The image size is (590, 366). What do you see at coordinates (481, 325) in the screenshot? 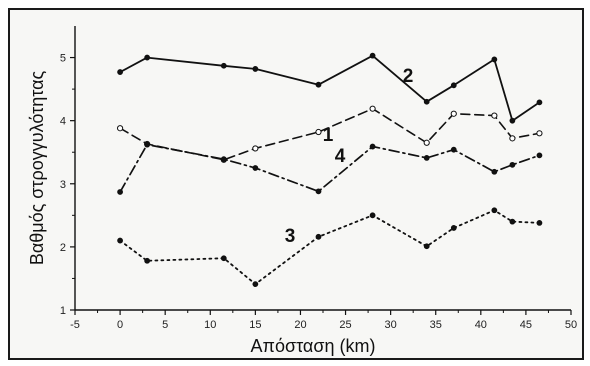
I see `x-tick-label: 40` at bounding box center [481, 325].